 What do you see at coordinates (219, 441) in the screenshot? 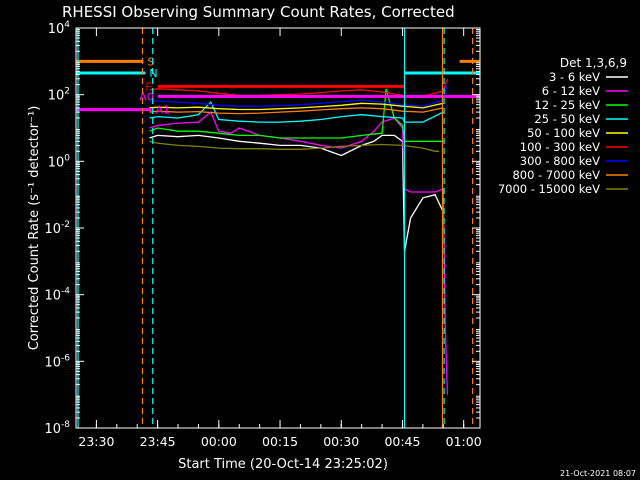
I see `x-tick-label-2: 00:00` at bounding box center [219, 441].